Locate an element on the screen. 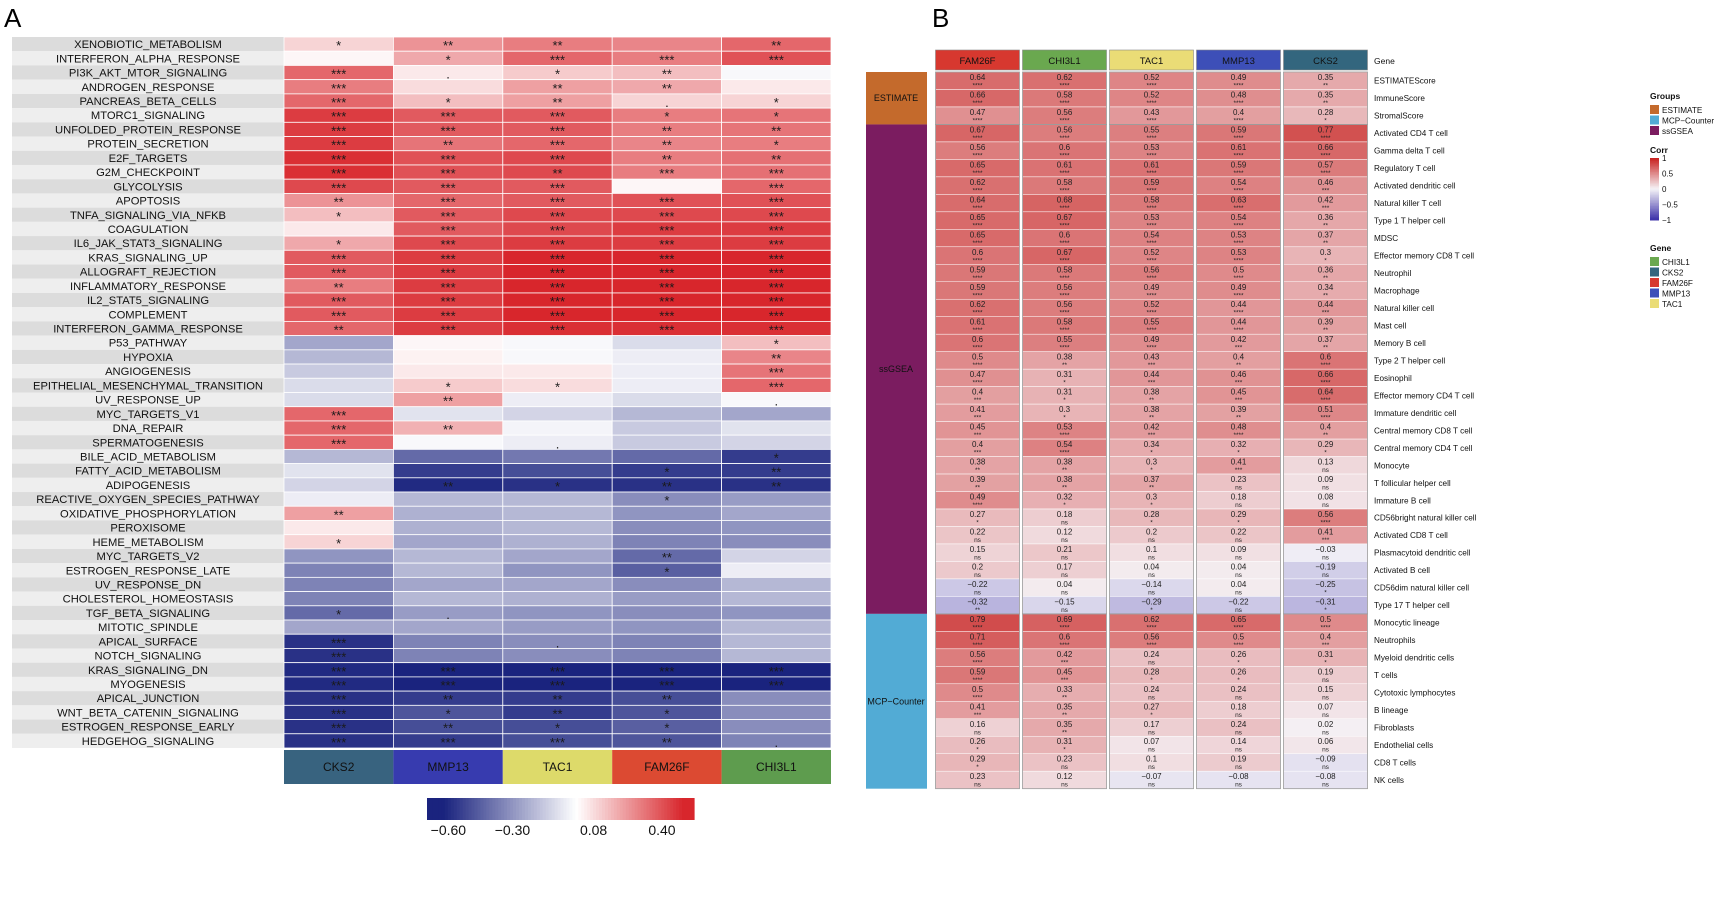 The width and height of the screenshot is (1721, 918). a-cell-oxidative-phosphorylation-mmp13 is located at coordinates (448, 513).